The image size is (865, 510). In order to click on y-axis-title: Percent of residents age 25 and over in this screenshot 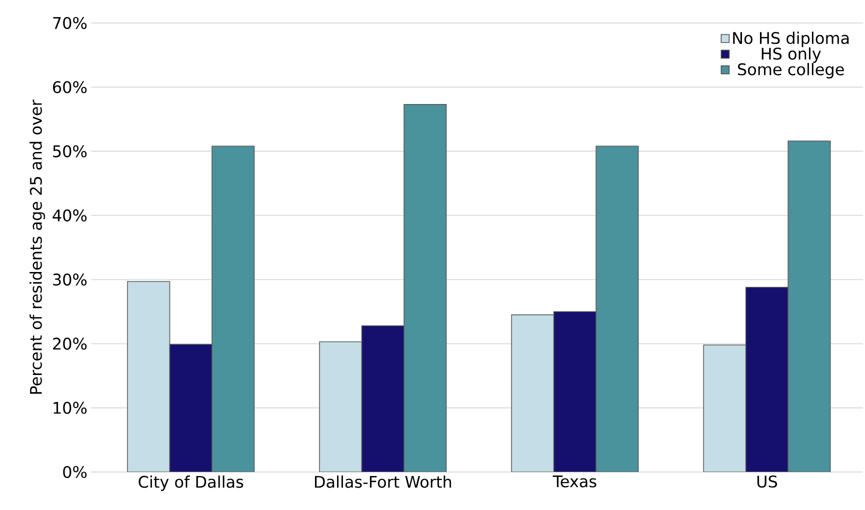, I will do `click(38, 247)`.